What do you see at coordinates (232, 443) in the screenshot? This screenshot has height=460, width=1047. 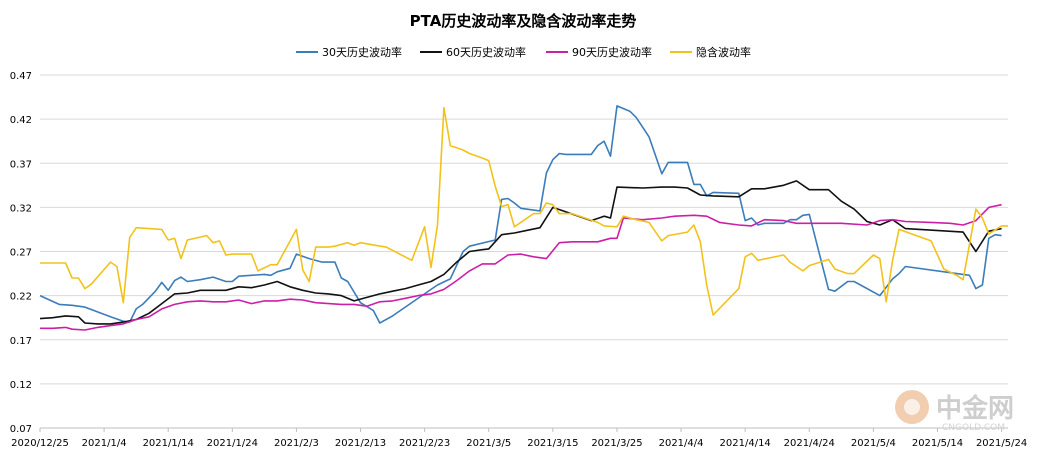 I see `x-tick-label: 2021/1/24` at bounding box center [232, 443].